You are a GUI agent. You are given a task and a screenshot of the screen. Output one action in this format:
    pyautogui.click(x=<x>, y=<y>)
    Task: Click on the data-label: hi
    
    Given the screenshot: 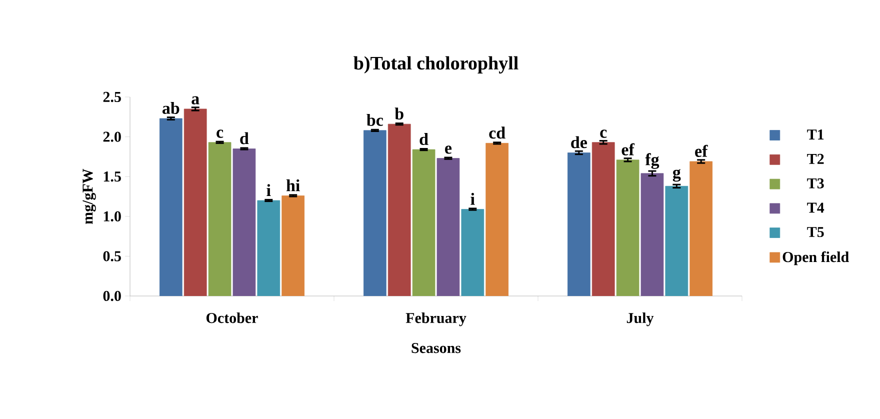 What is the action you would take?
    pyautogui.click(x=293, y=185)
    